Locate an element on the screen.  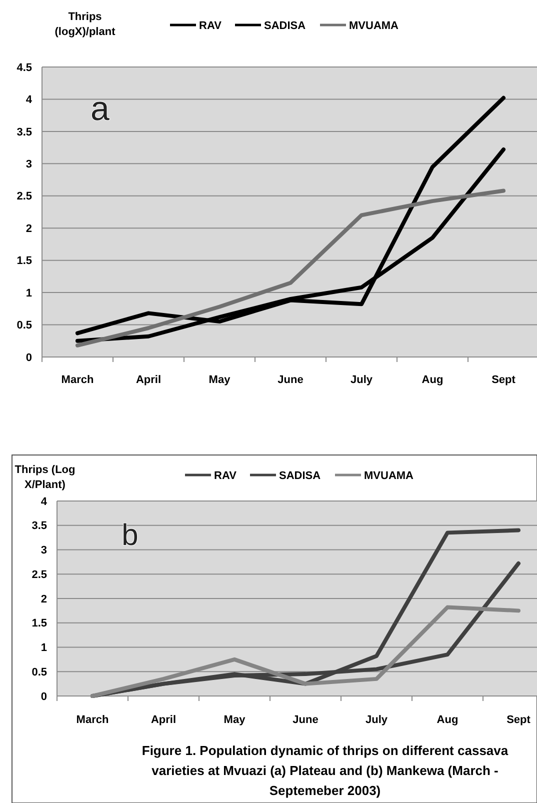
y-tick-label: 4.5 is located at coordinates (24, 68).